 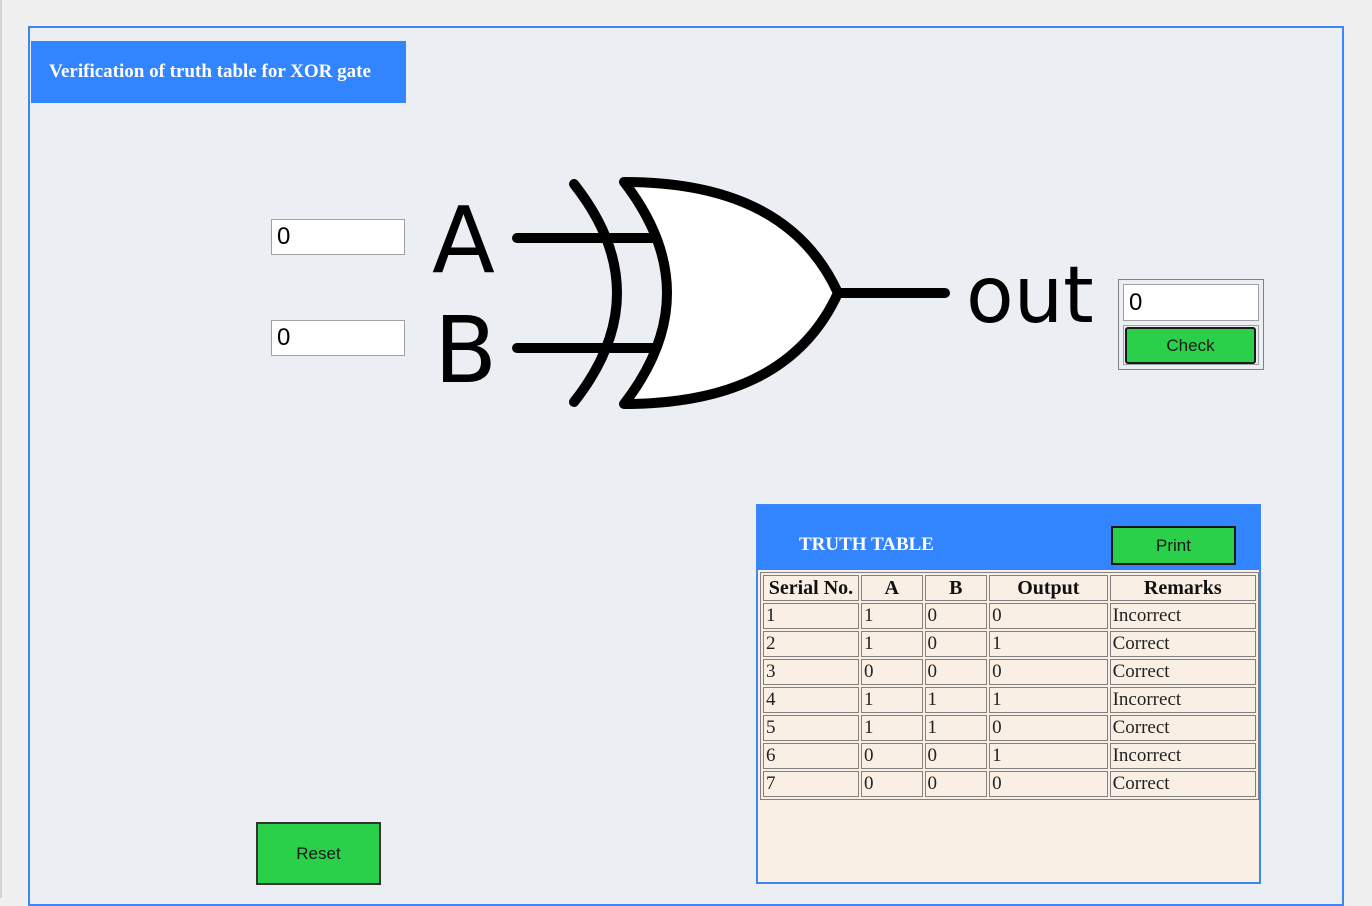 What do you see at coordinates (811, 588) in the screenshot?
I see `column-header: Serial No.` at bounding box center [811, 588].